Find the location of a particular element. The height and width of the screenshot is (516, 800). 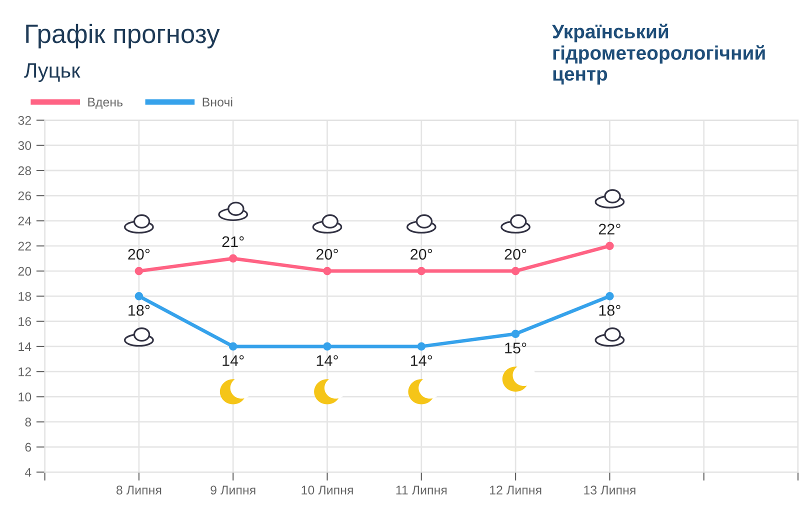

y-tick-label: 26 is located at coordinates (25, 195).